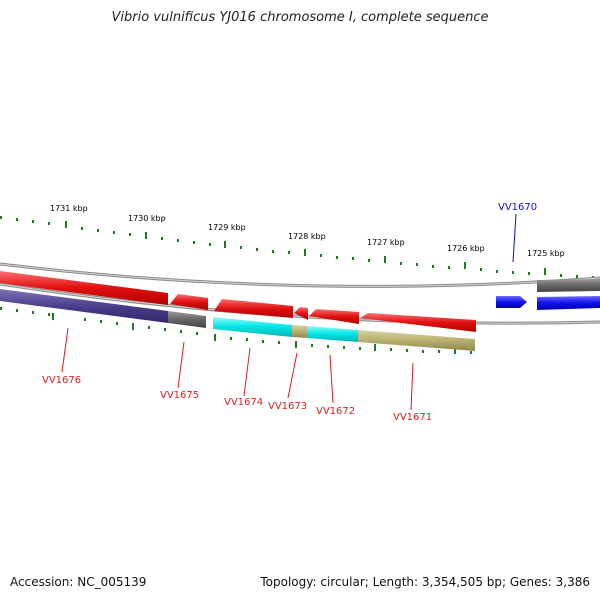 The height and width of the screenshot is (600, 600). I want to click on category-track, so click(300, 315).